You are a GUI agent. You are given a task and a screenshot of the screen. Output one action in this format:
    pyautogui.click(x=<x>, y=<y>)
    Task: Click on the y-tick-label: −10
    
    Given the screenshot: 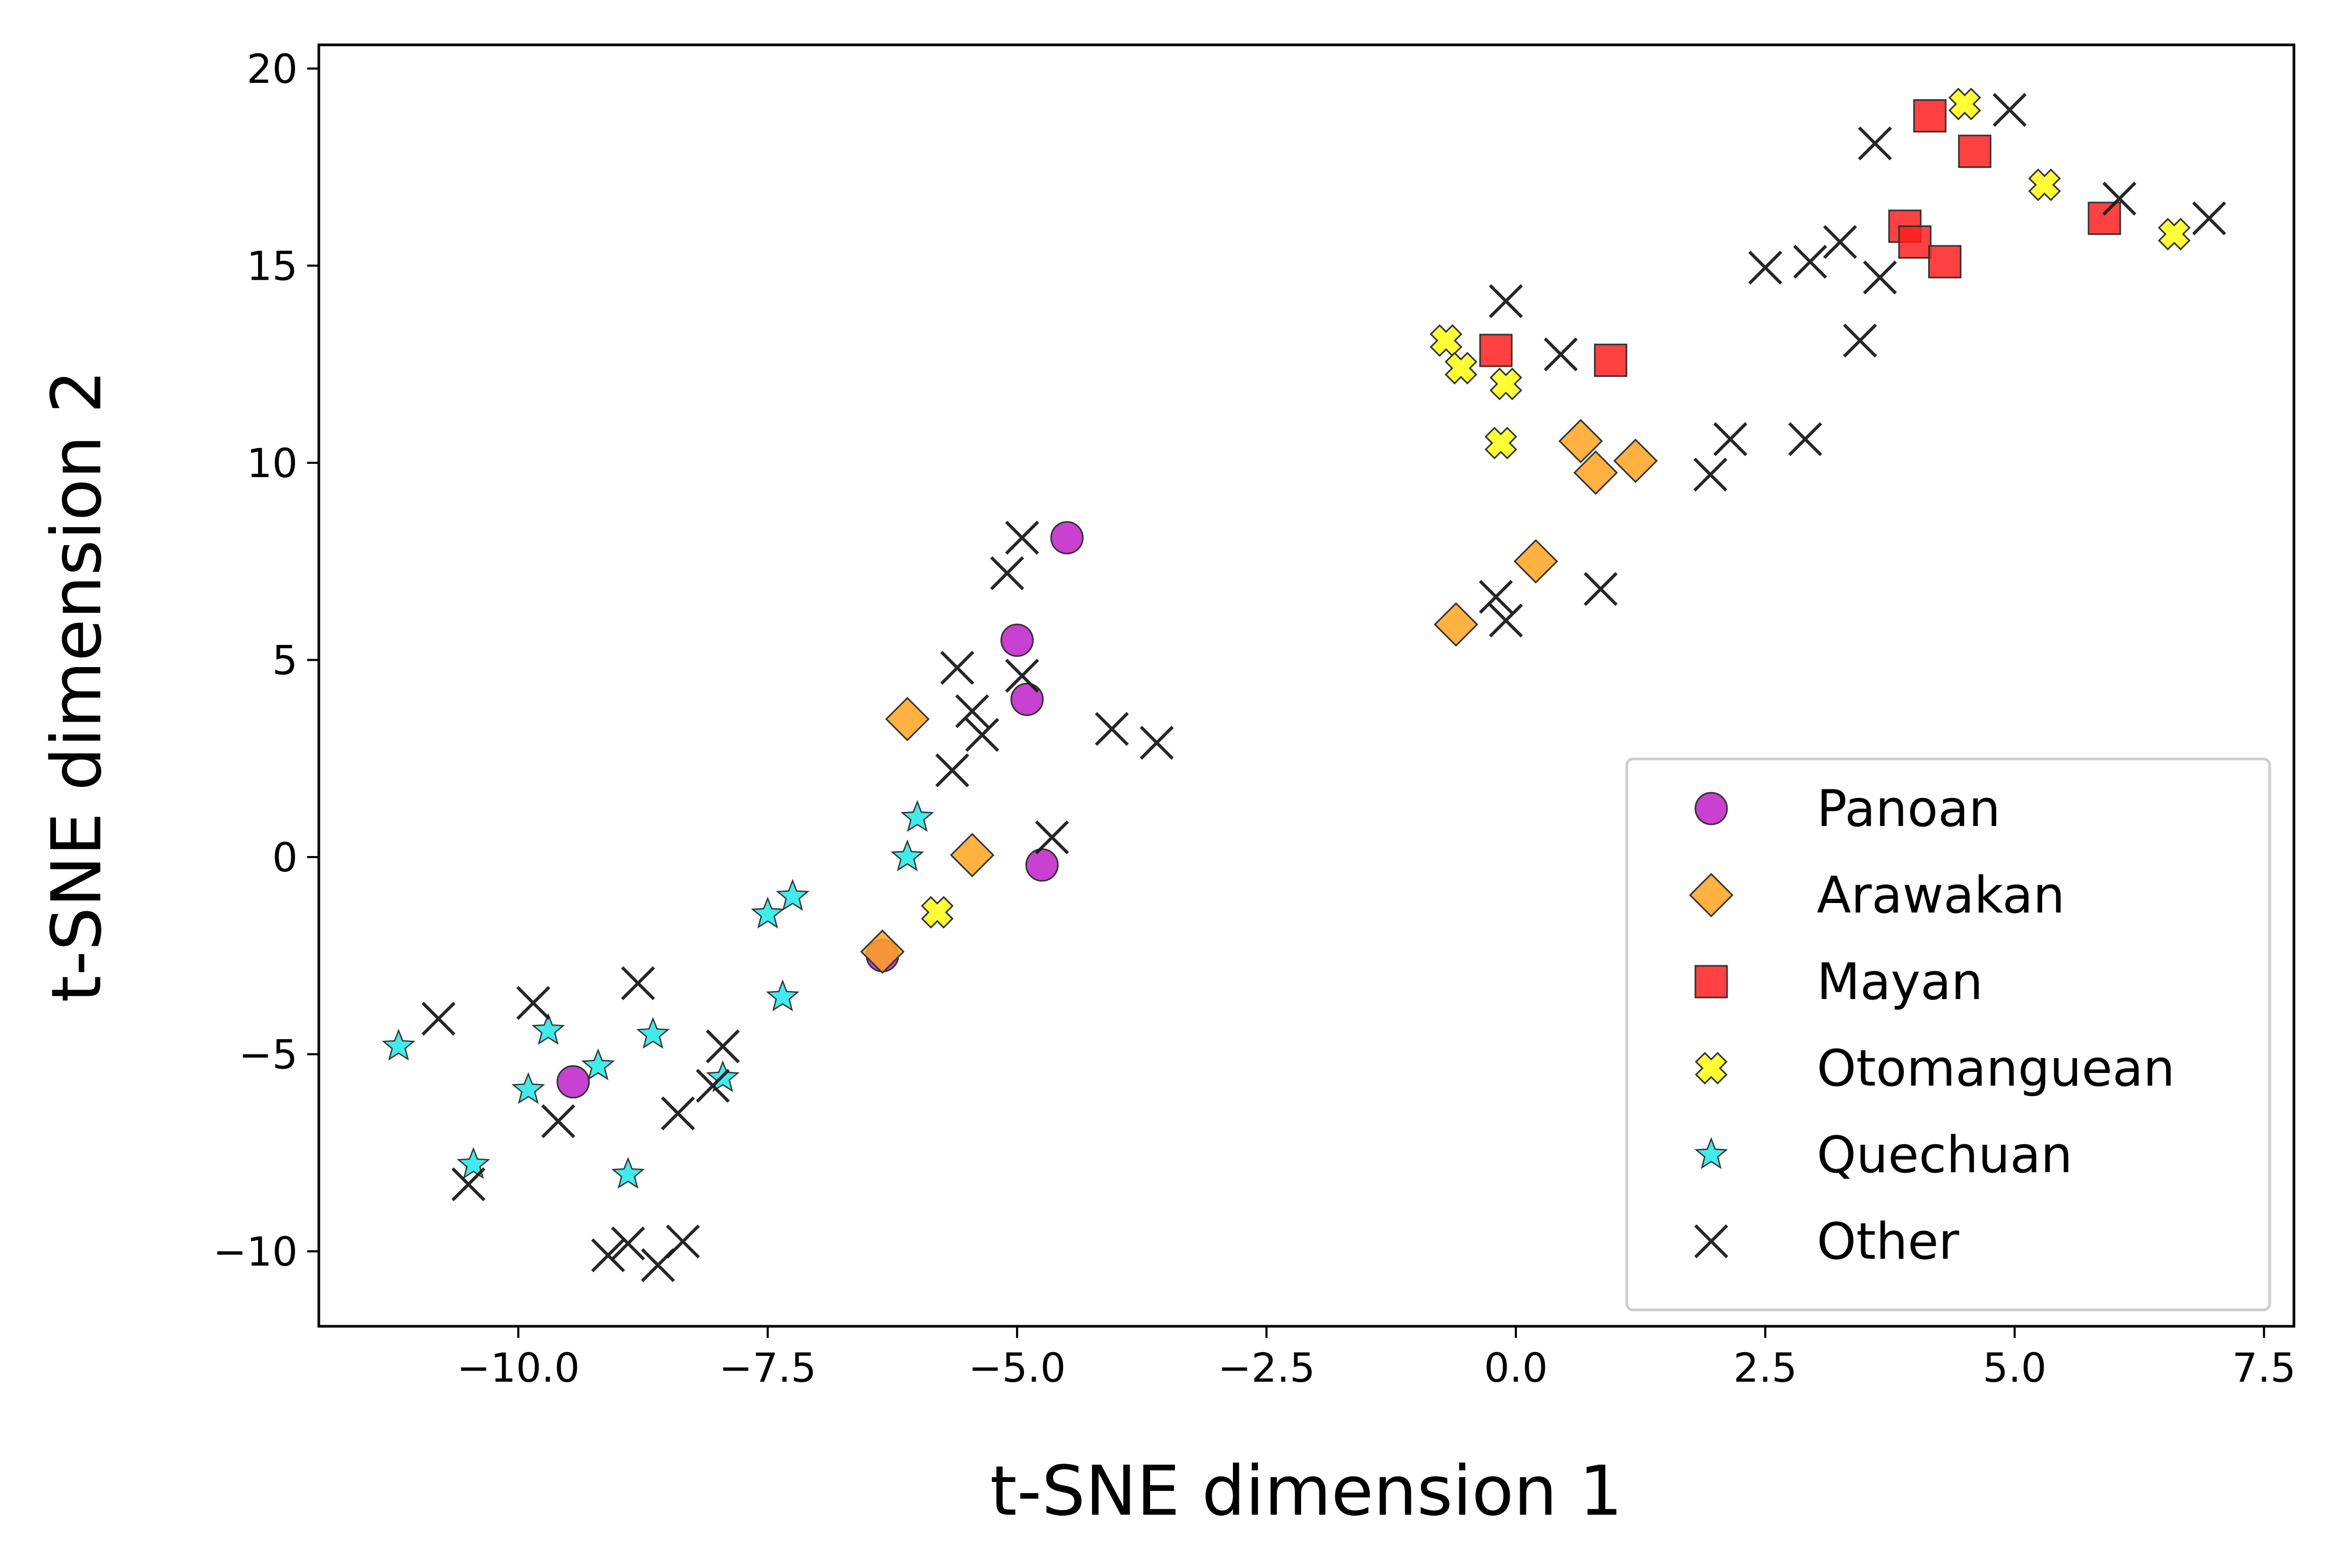 What is the action you would take?
    pyautogui.click(x=255, y=1251)
    